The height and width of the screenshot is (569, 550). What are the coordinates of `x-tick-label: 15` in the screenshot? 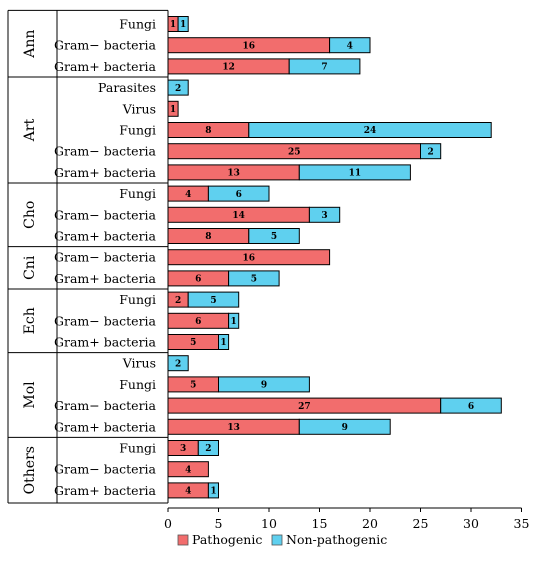 It's located at (320, 523).